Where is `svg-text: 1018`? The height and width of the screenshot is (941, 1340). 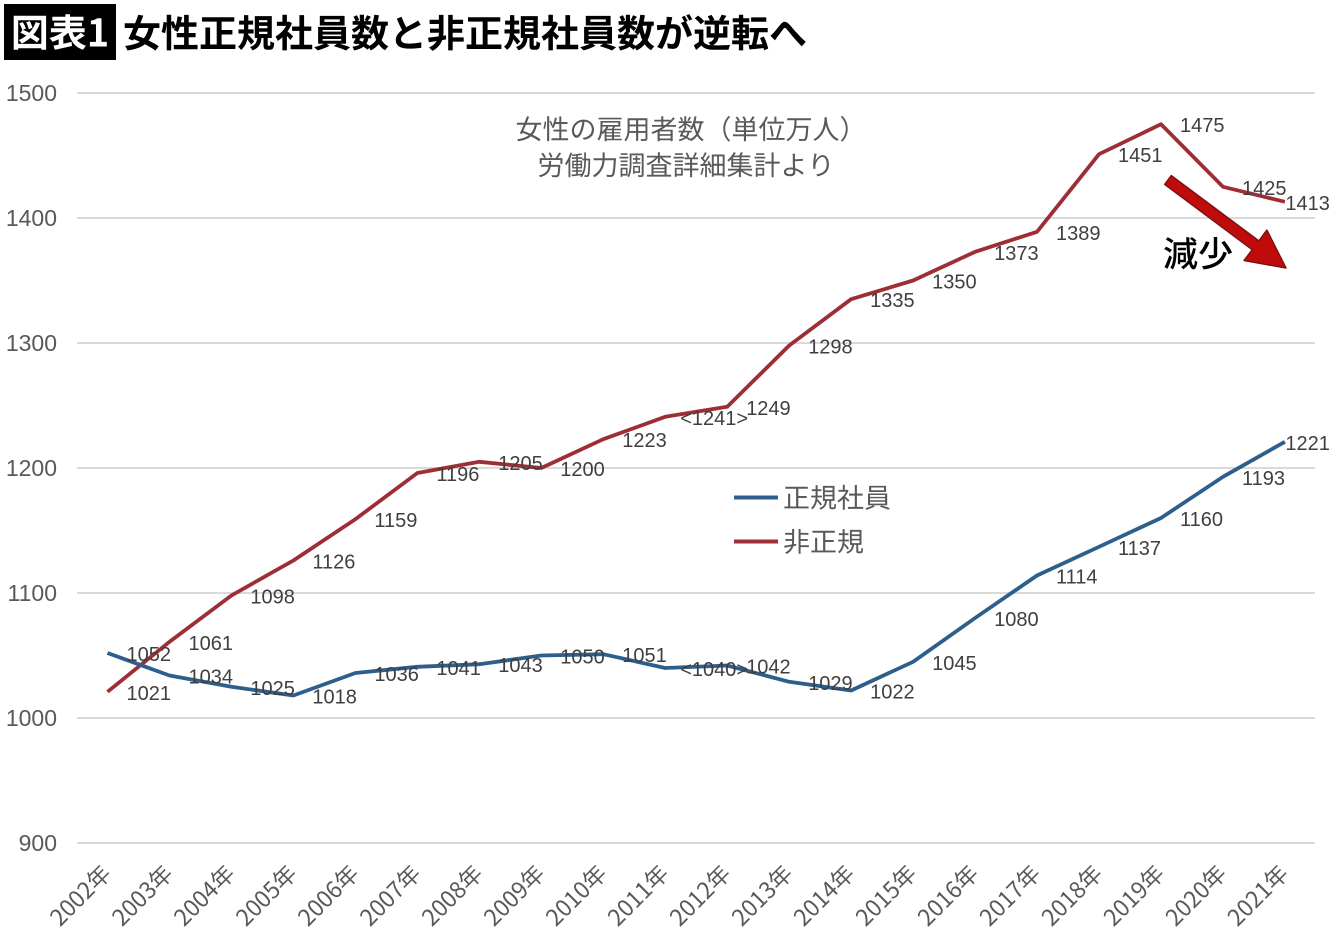 svg-text: 1018 is located at coordinates (334, 698).